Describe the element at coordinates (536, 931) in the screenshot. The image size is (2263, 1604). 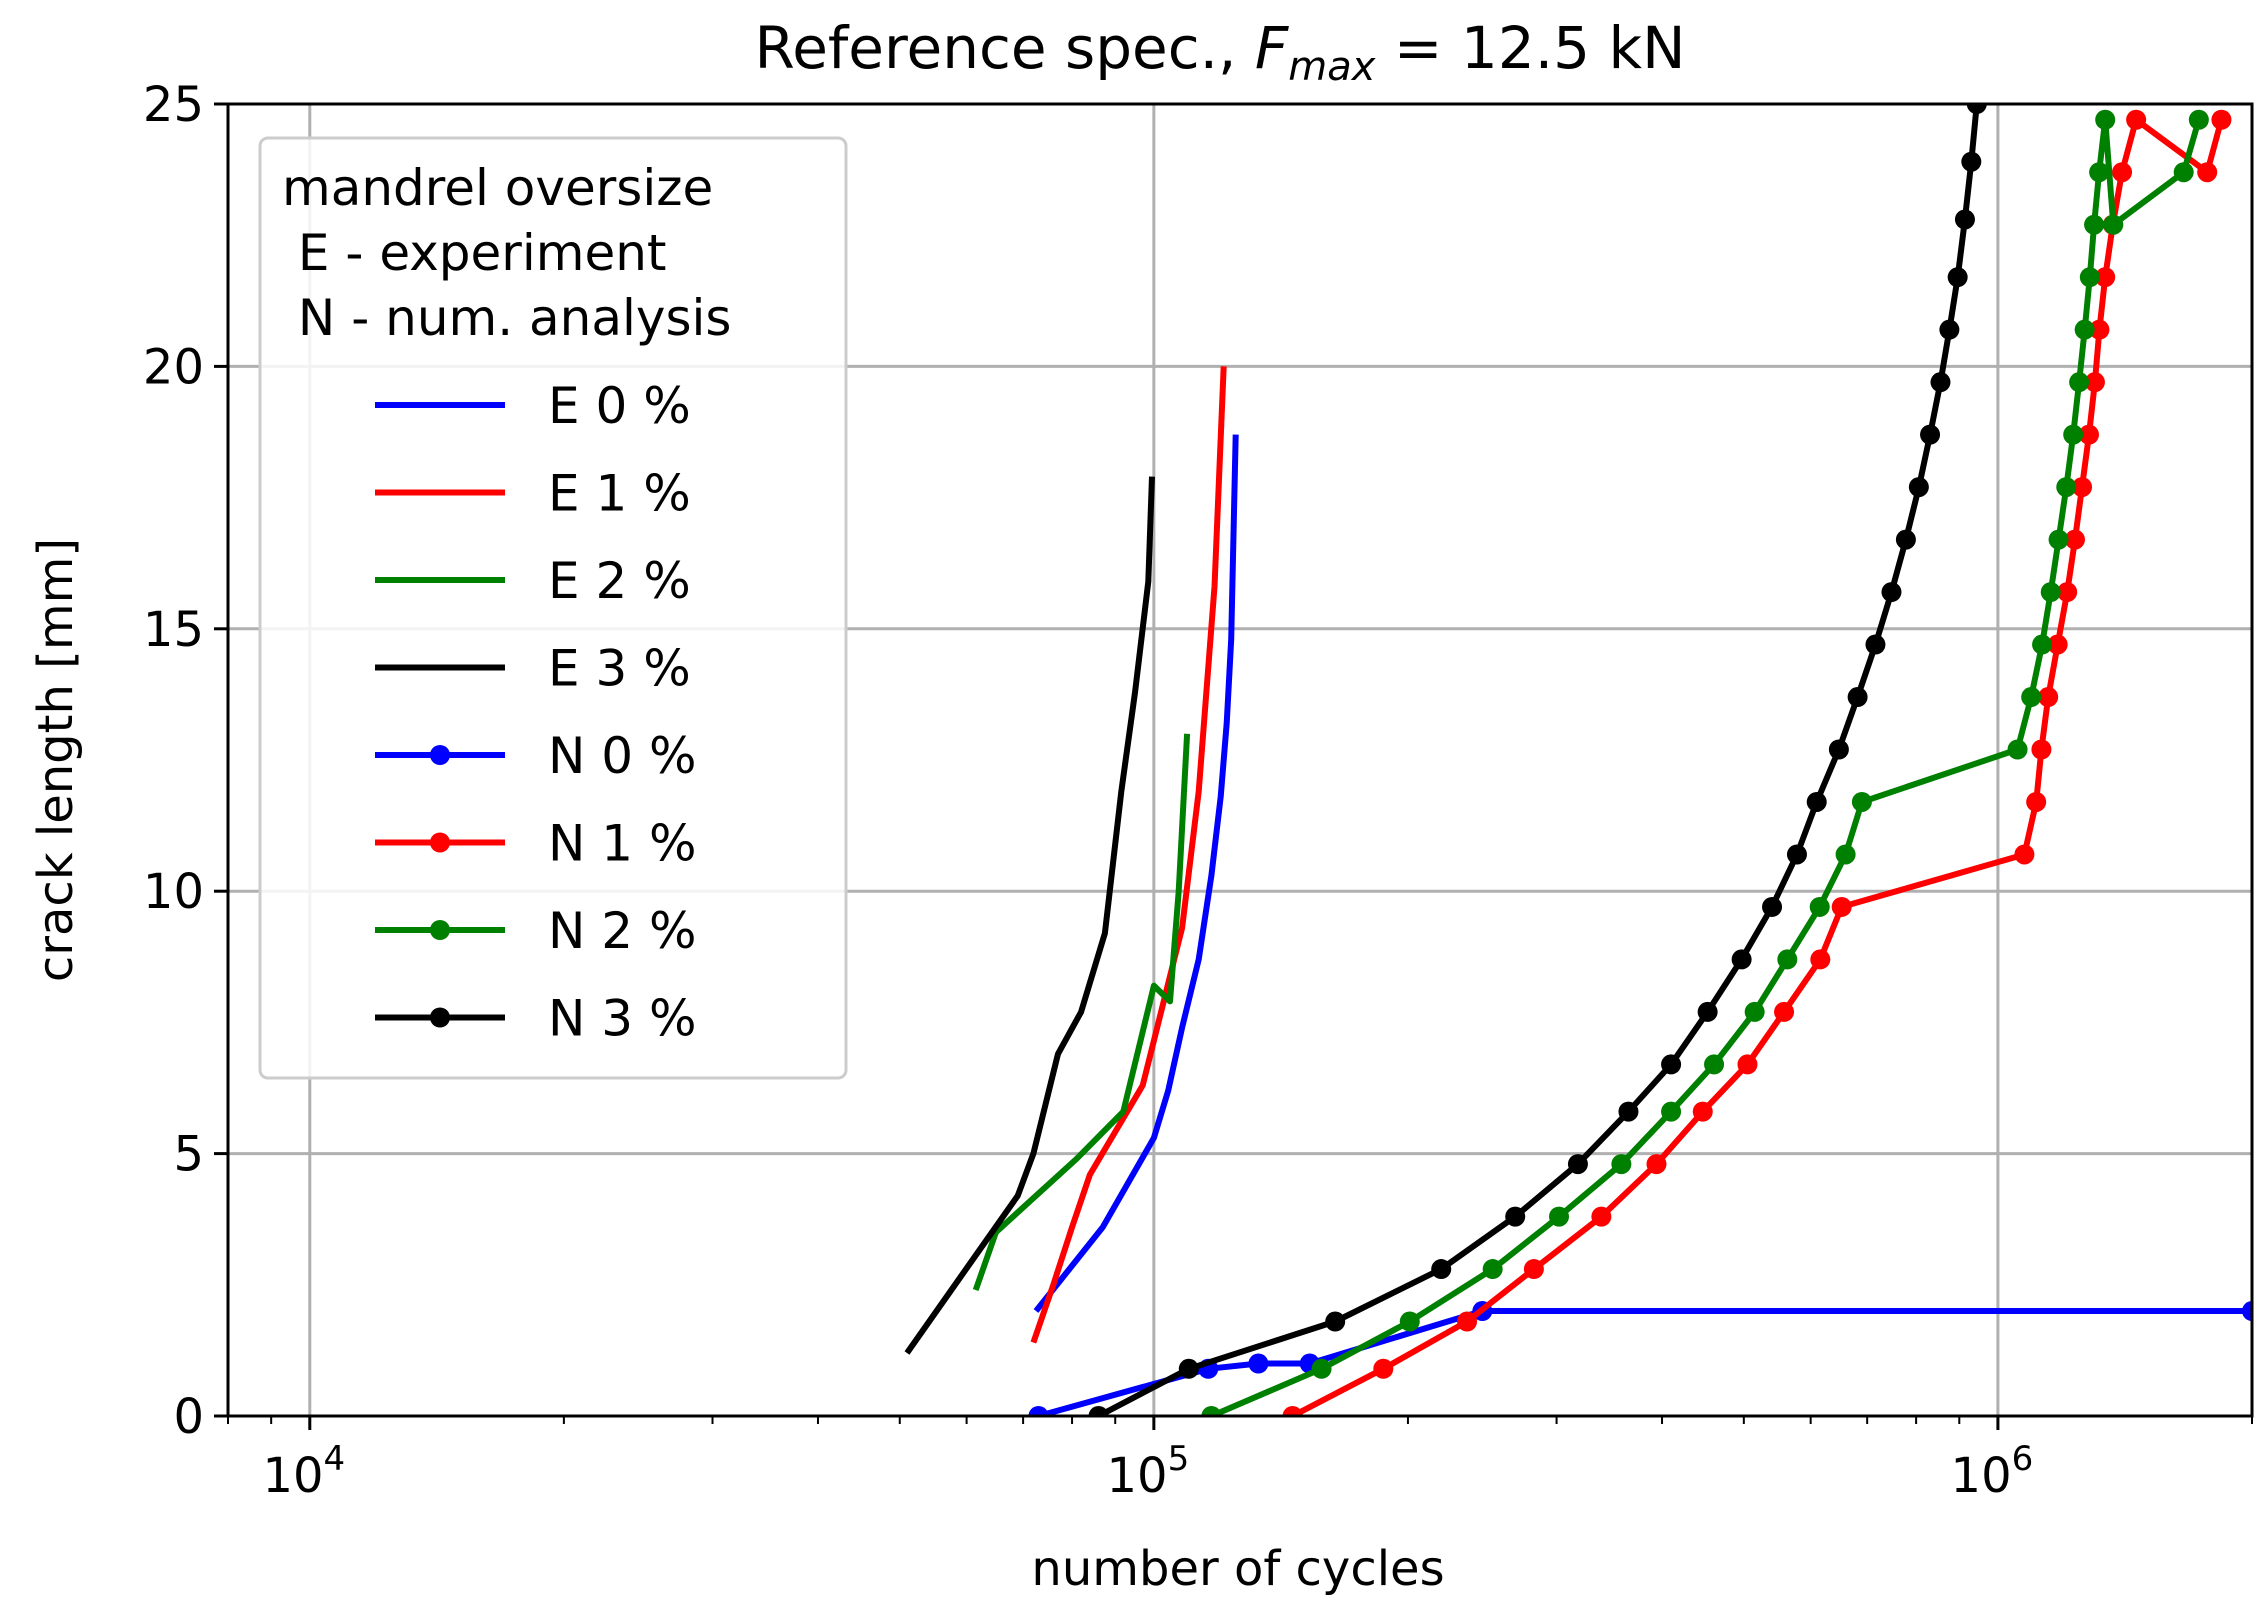
I see `legend-entry: N 2 %` at that location.